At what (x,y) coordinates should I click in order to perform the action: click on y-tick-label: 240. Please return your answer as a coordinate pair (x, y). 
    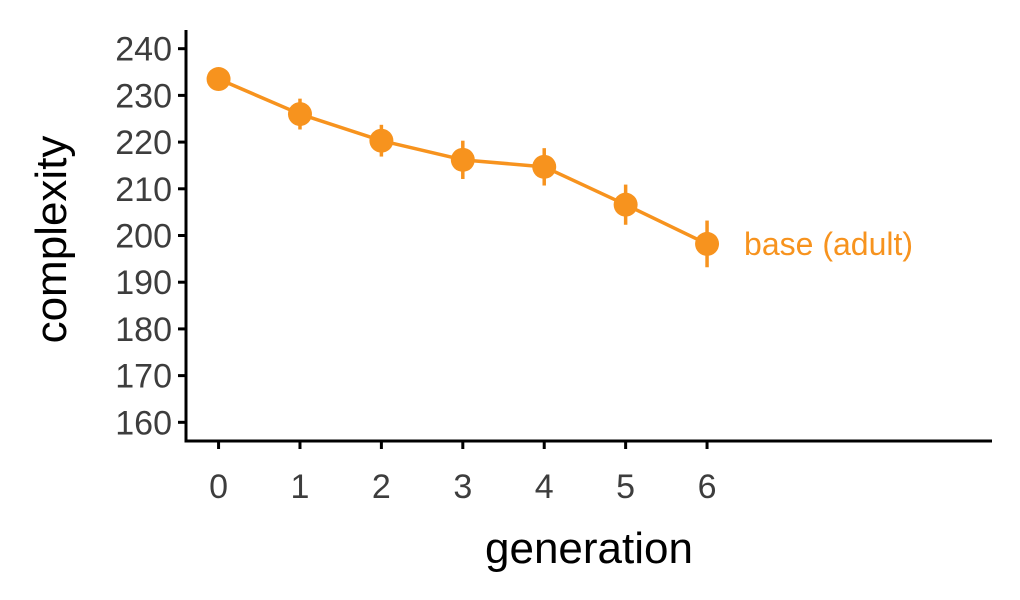
    Looking at the image, I should click on (143, 50).